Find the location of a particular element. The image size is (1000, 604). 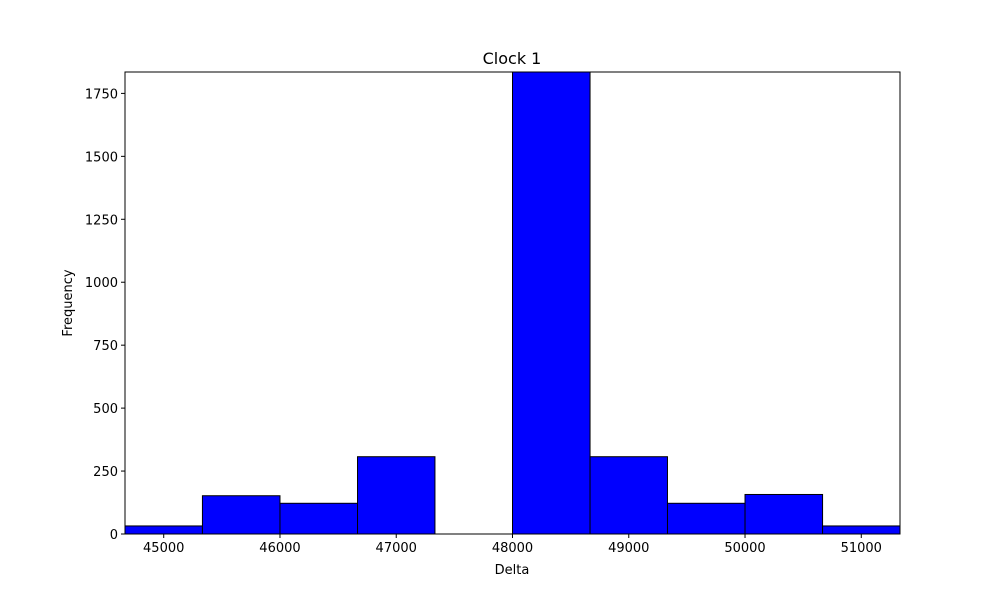

chart-title: Clock 1 is located at coordinates (512, 58).